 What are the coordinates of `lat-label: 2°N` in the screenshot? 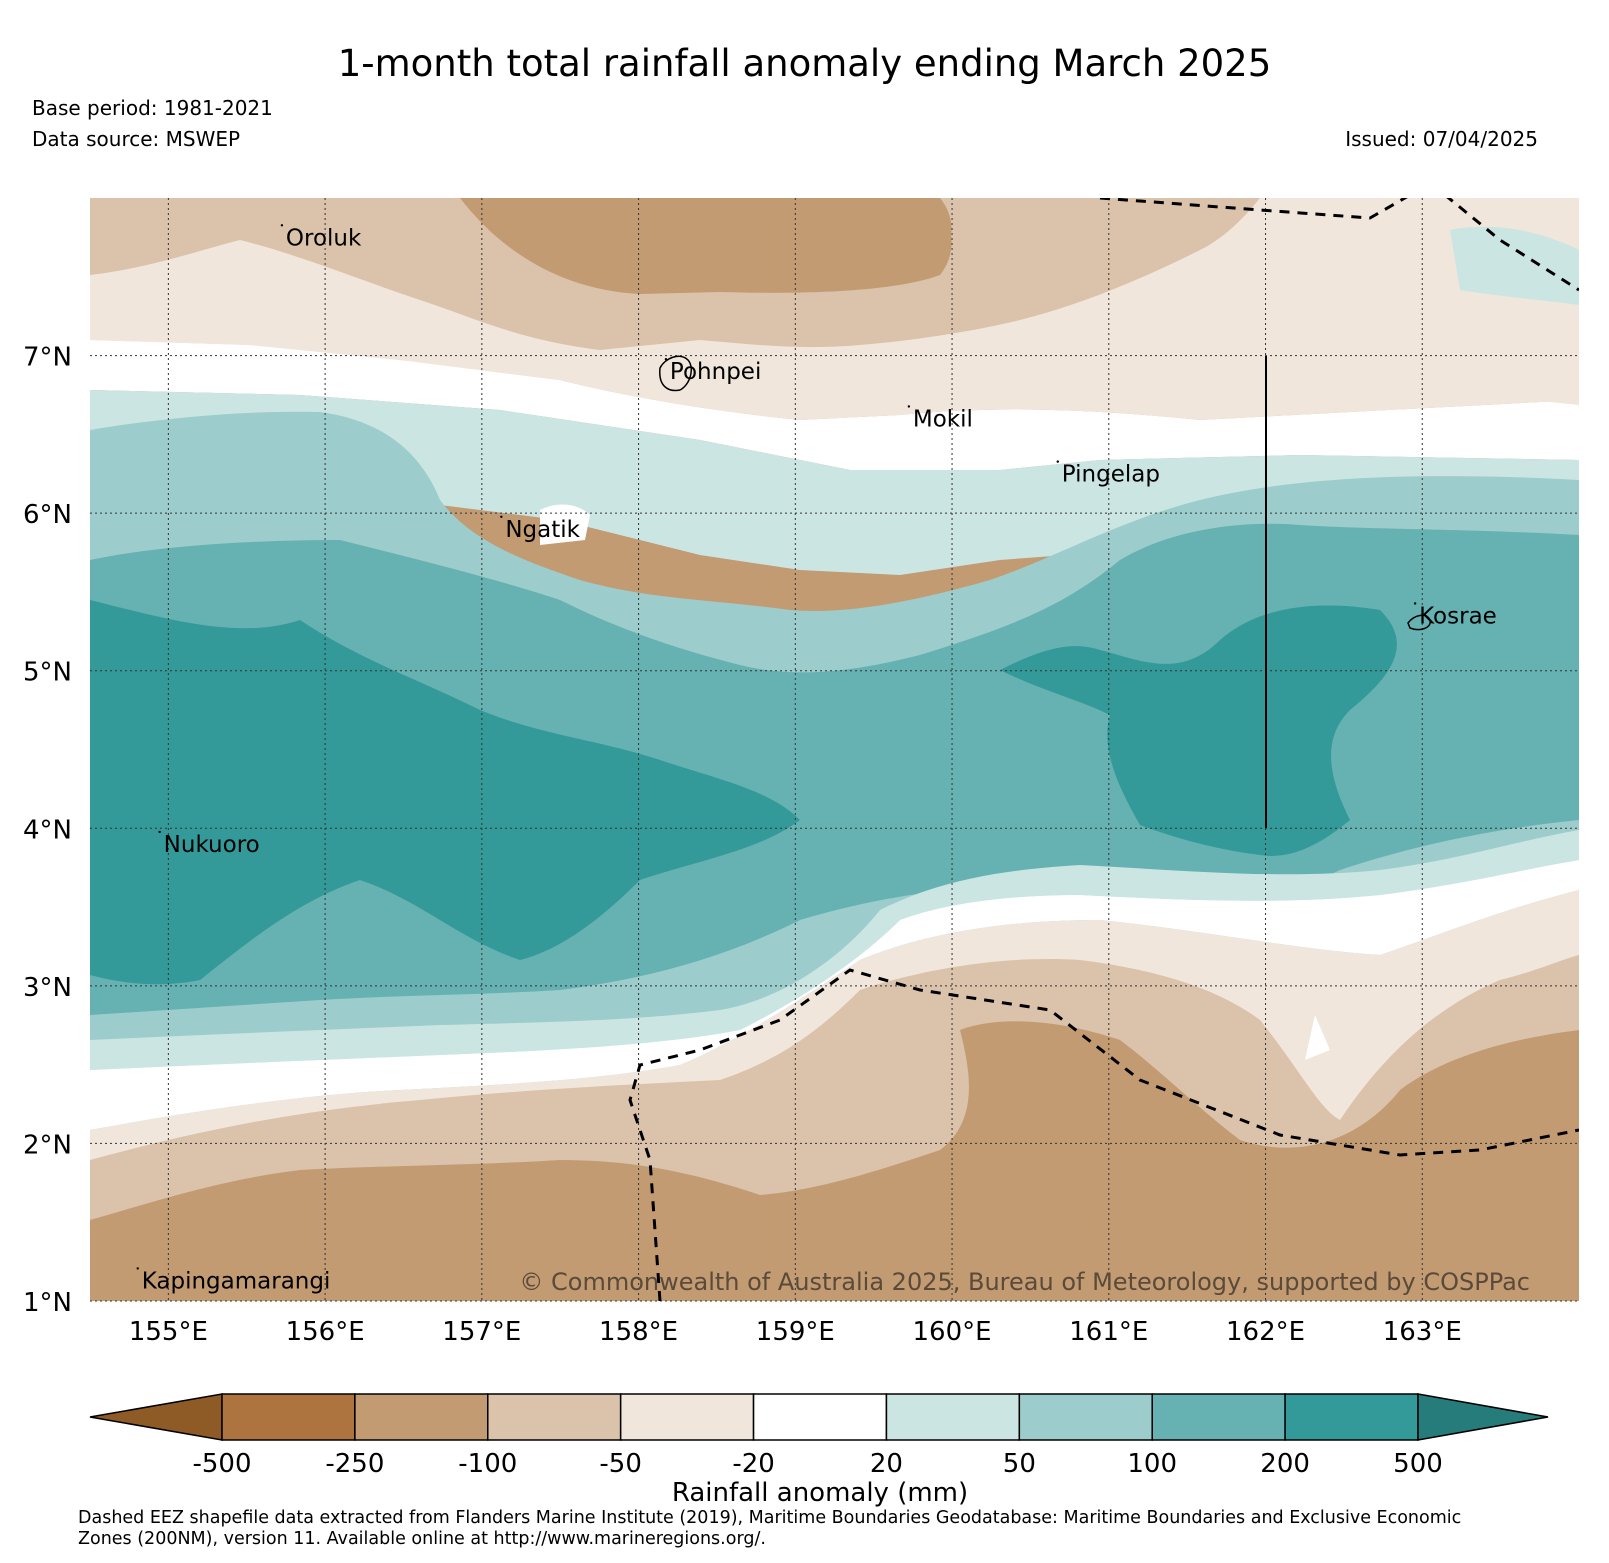 It's located at (47, 1145).